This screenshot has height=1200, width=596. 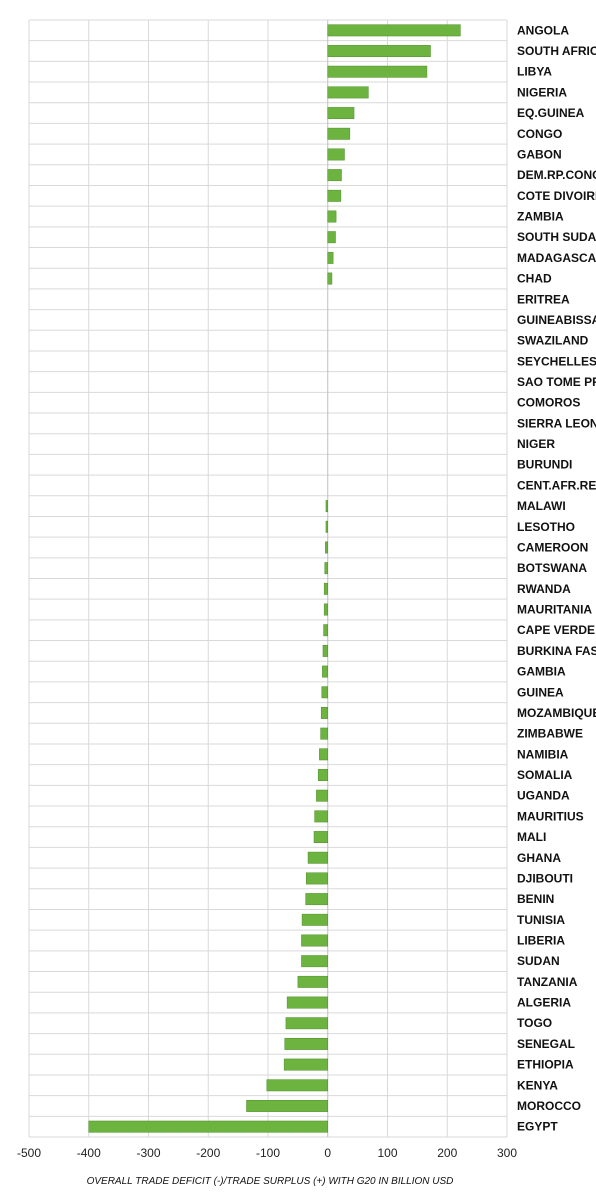 What do you see at coordinates (29, 1153) in the screenshot?
I see `x-tick-label: -500` at bounding box center [29, 1153].